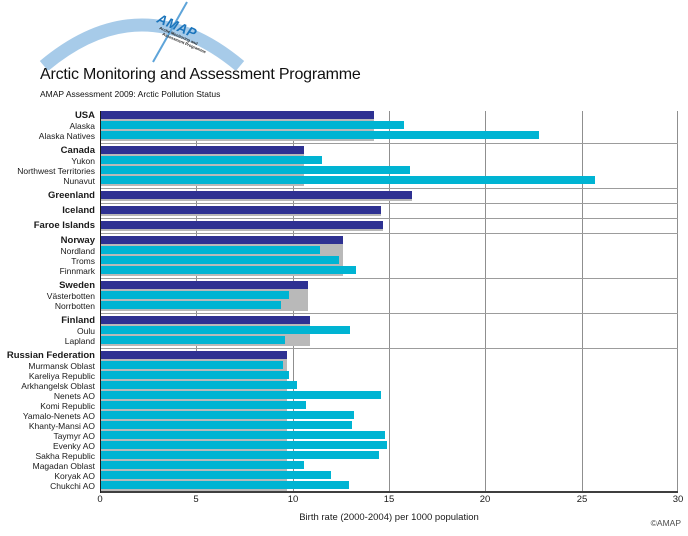 The width and height of the screenshot is (688, 536). I want to click on label-murmansk-oblast: Murmansk Oblast, so click(61, 366).